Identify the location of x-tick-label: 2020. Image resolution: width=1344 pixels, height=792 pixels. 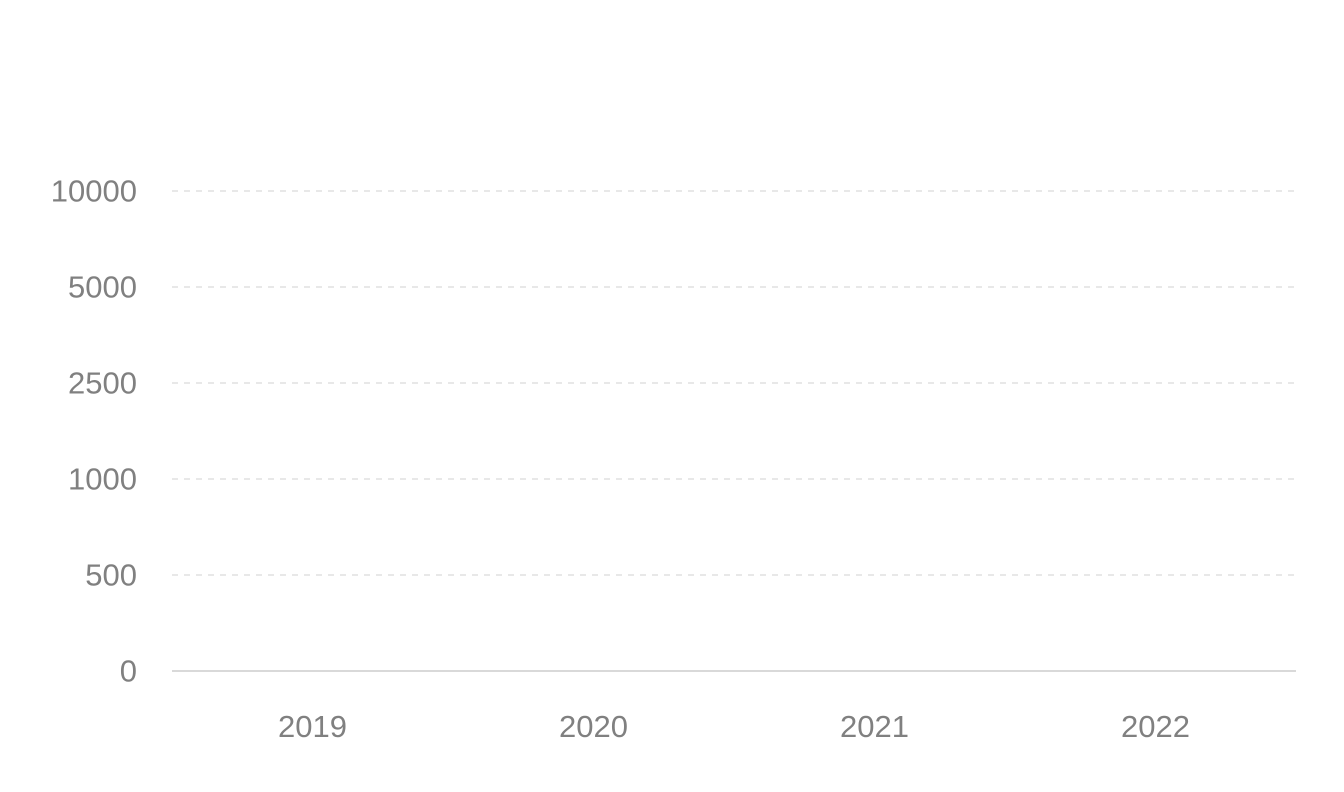
(593, 726).